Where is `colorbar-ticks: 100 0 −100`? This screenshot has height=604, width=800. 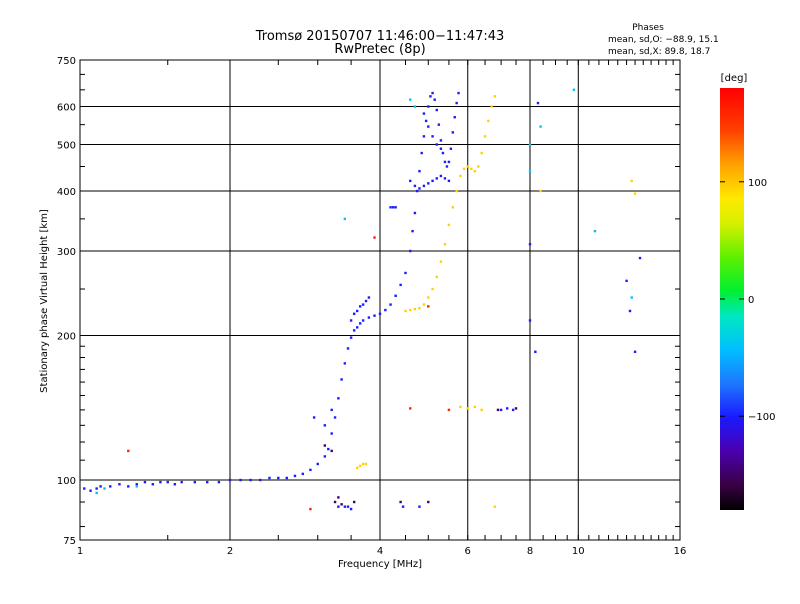 colorbar-ticks: 100 0 −100 is located at coordinates (747, 300).